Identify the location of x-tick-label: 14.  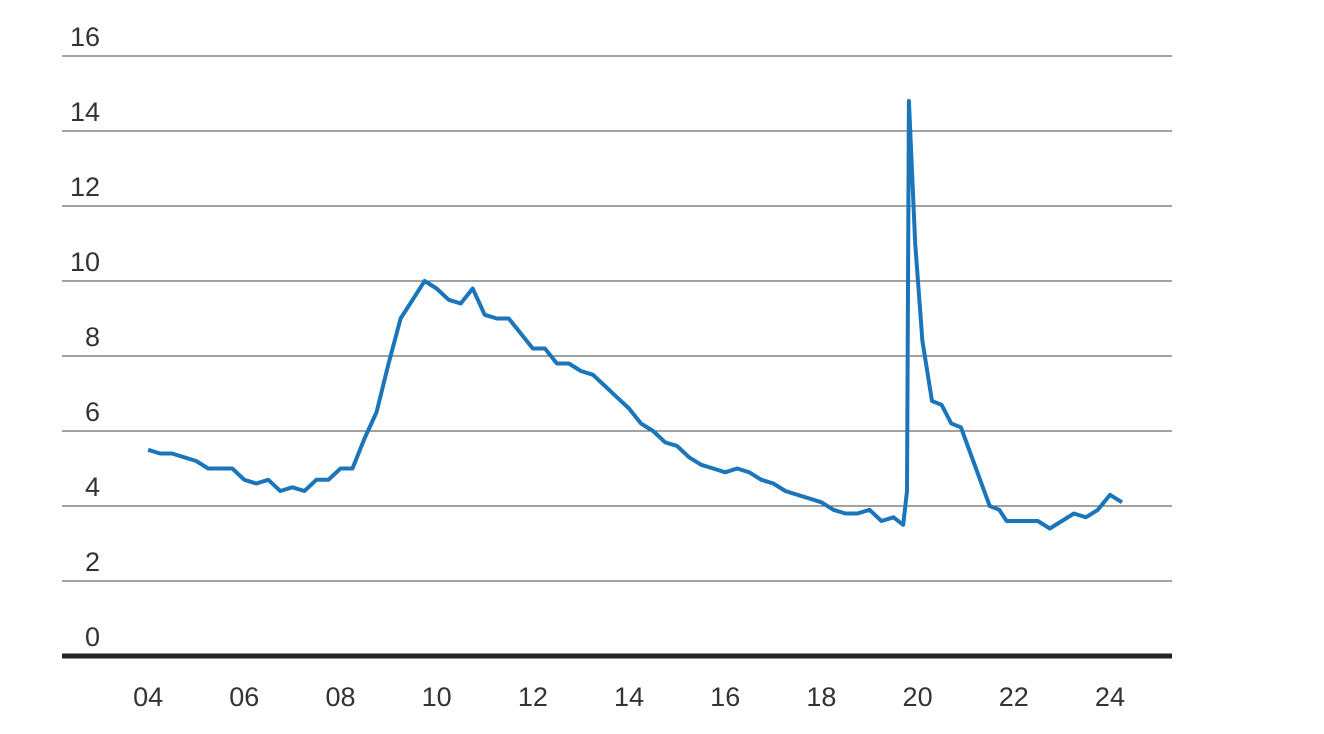
(629, 697).